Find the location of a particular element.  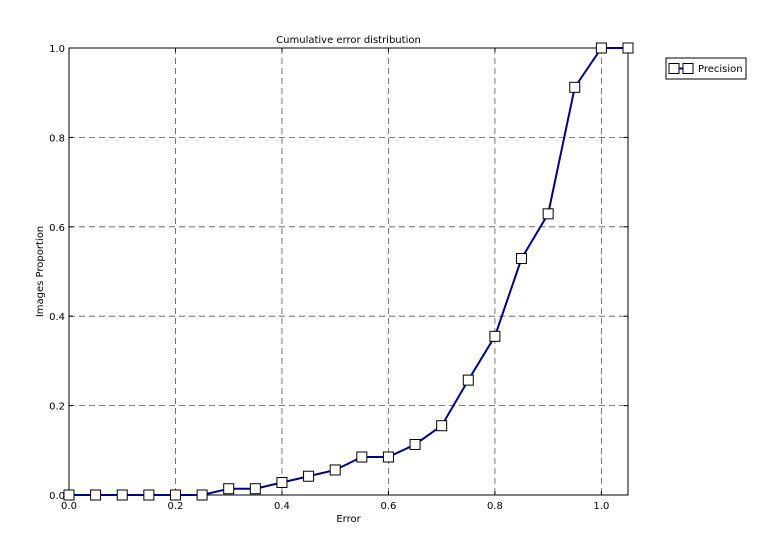

x-axis-label: Error is located at coordinates (348, 519).